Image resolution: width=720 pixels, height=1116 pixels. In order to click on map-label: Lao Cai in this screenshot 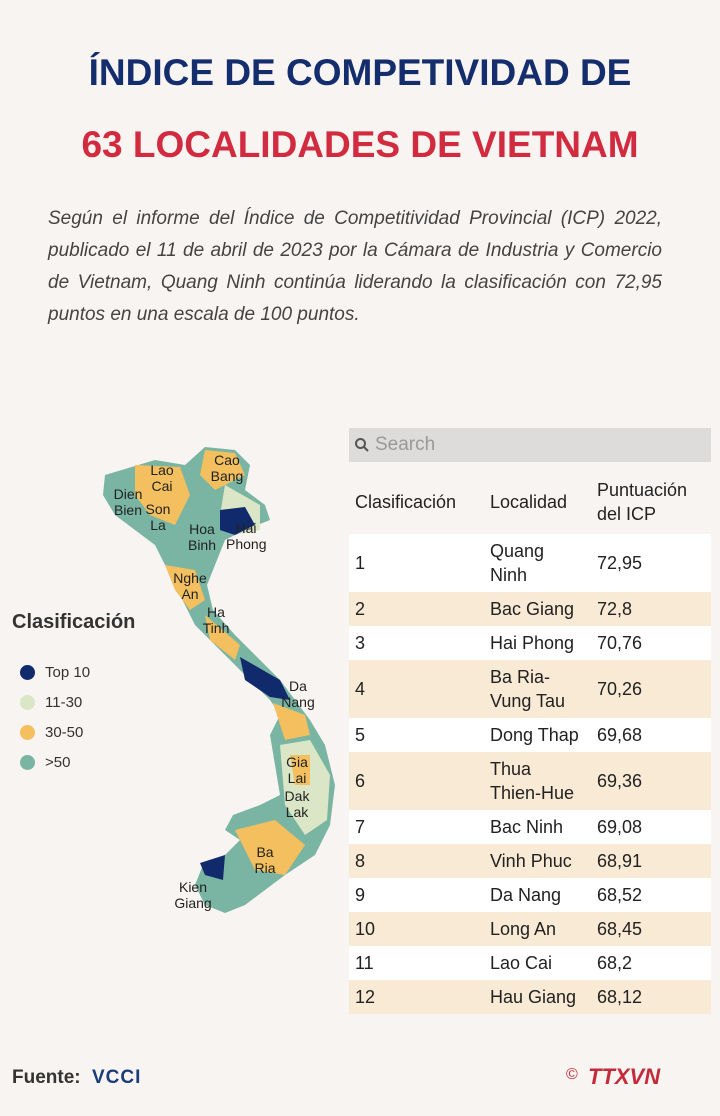, I will do `click(162, 478)`.